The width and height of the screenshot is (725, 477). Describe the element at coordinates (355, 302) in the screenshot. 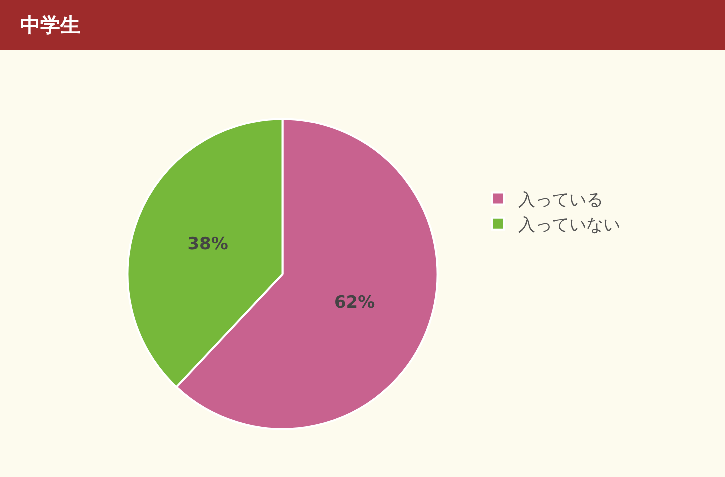

I see `data-label: 62%` at that location.